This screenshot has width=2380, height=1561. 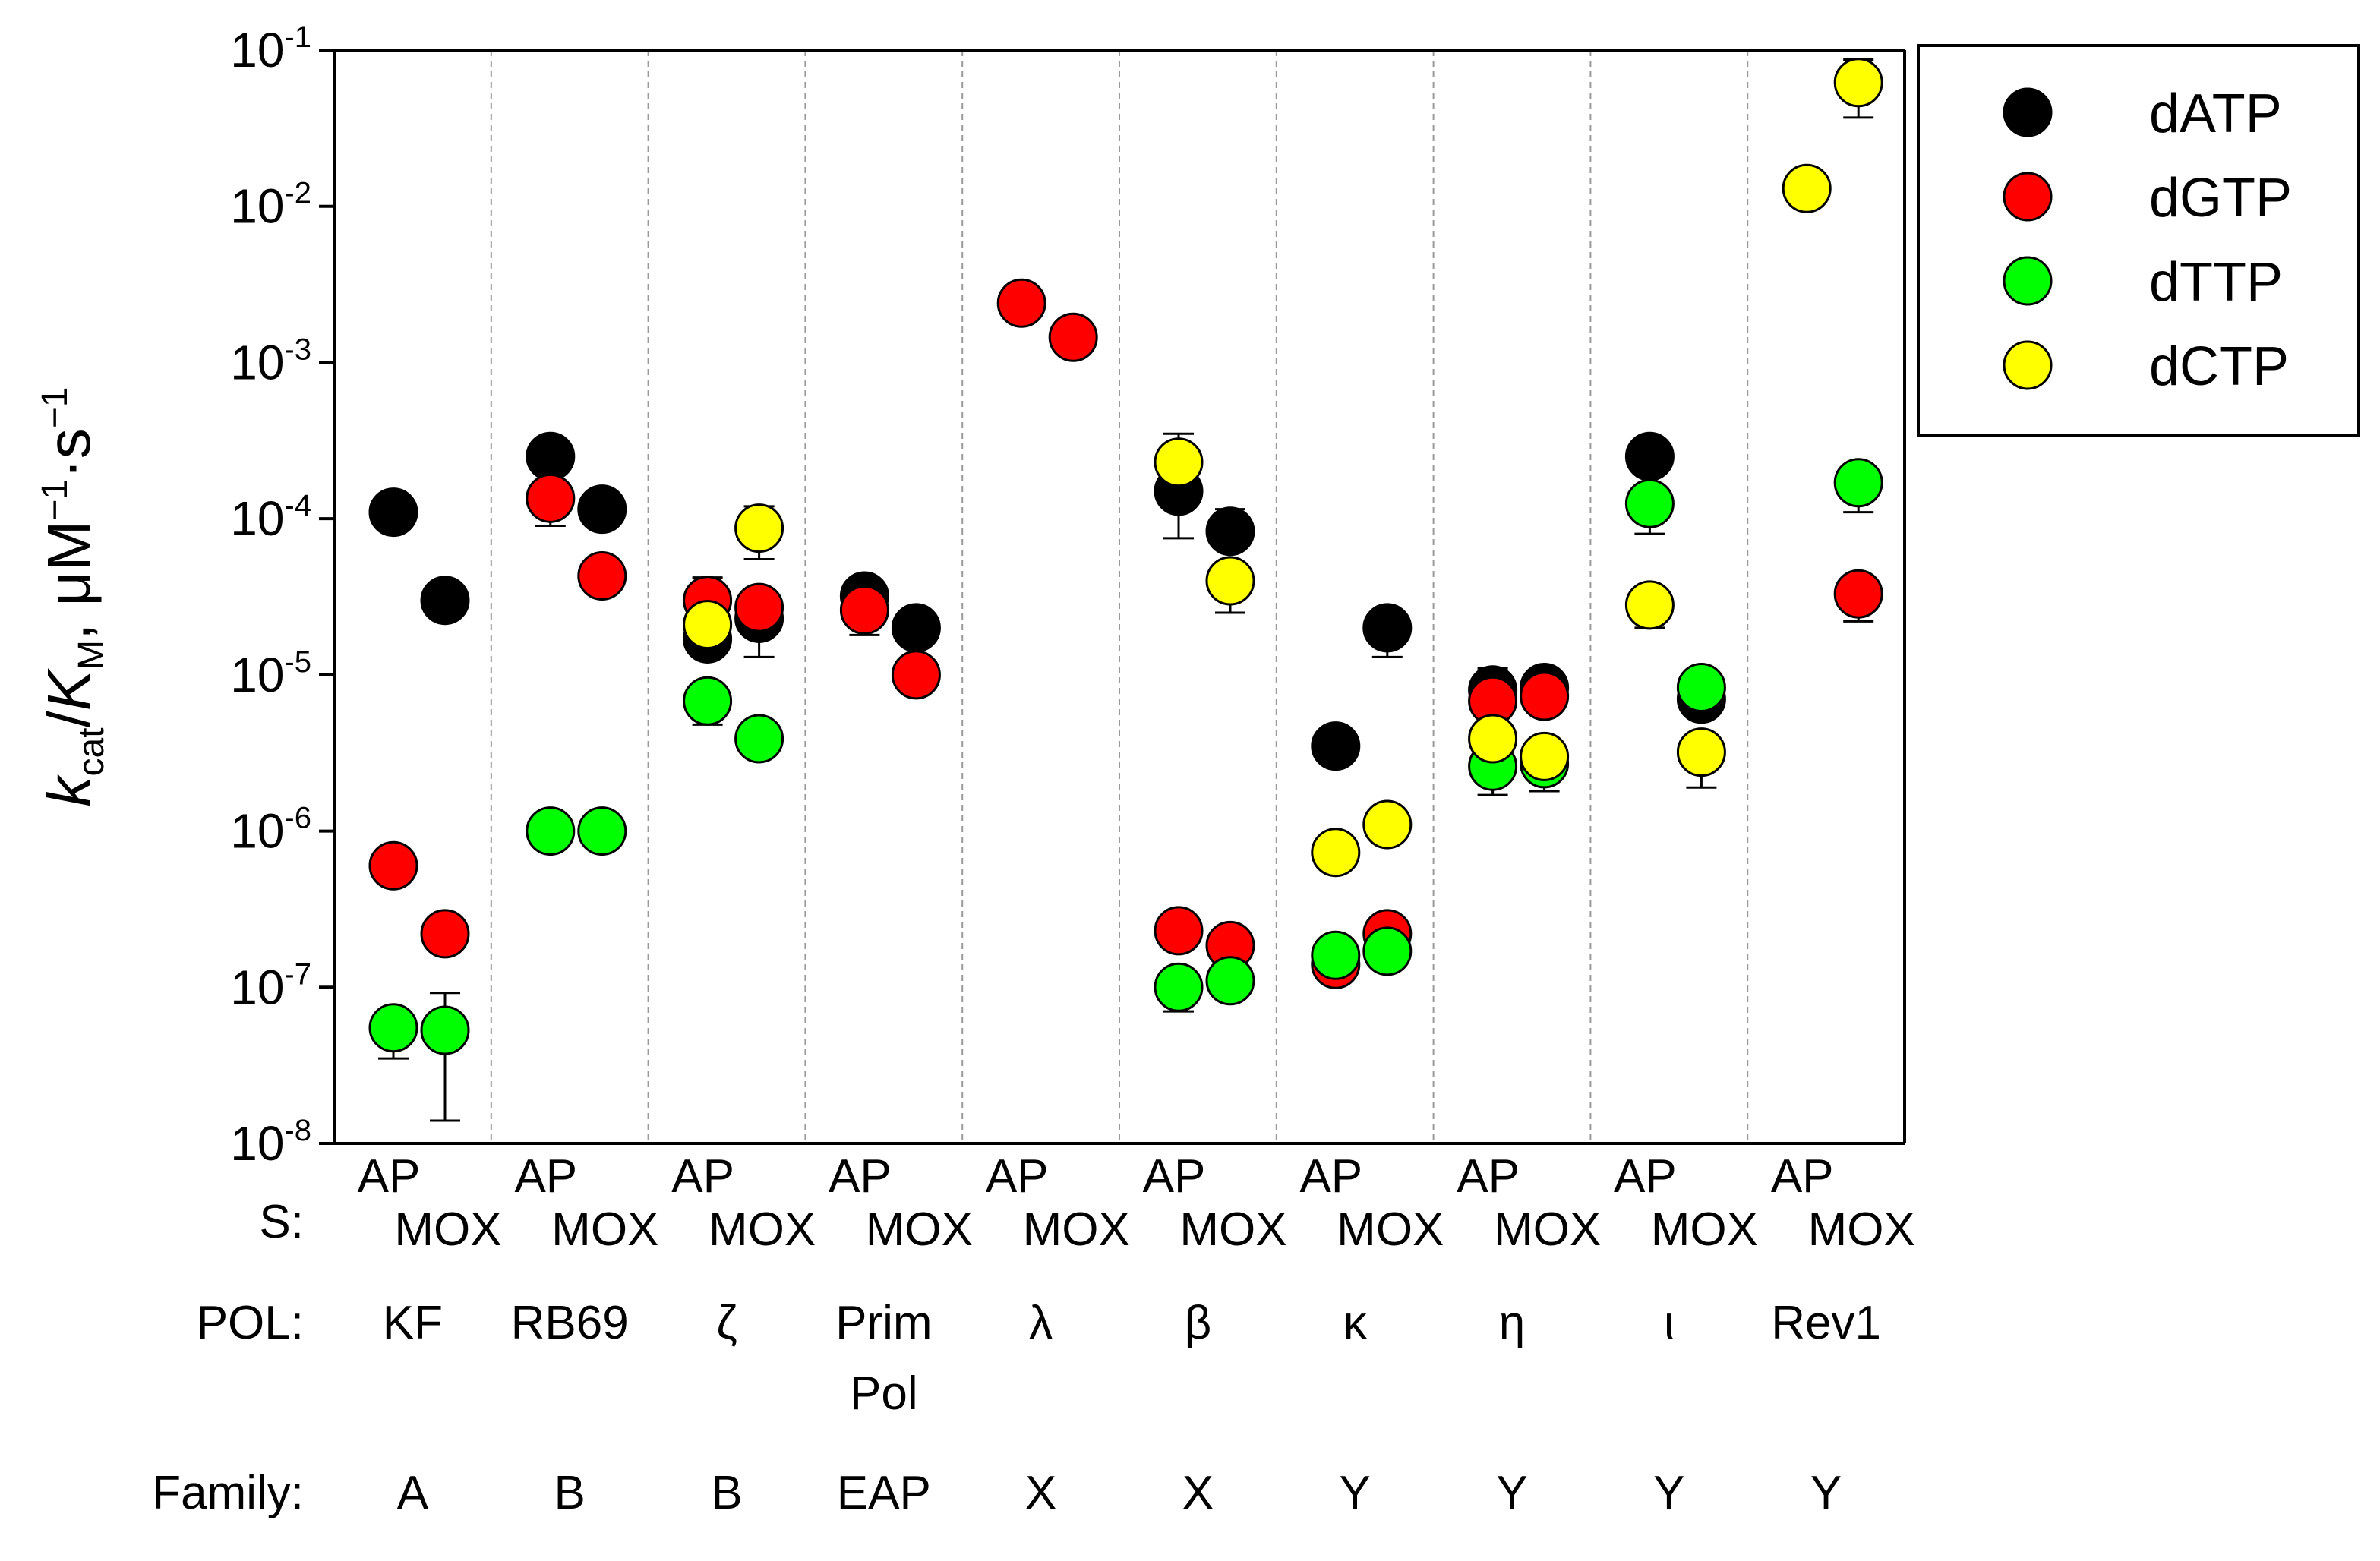 What do you see at coordinates (1669, 1323) in the screenshot?
I see `pol-name-8: ι` at bounding box center [1669, 1323].